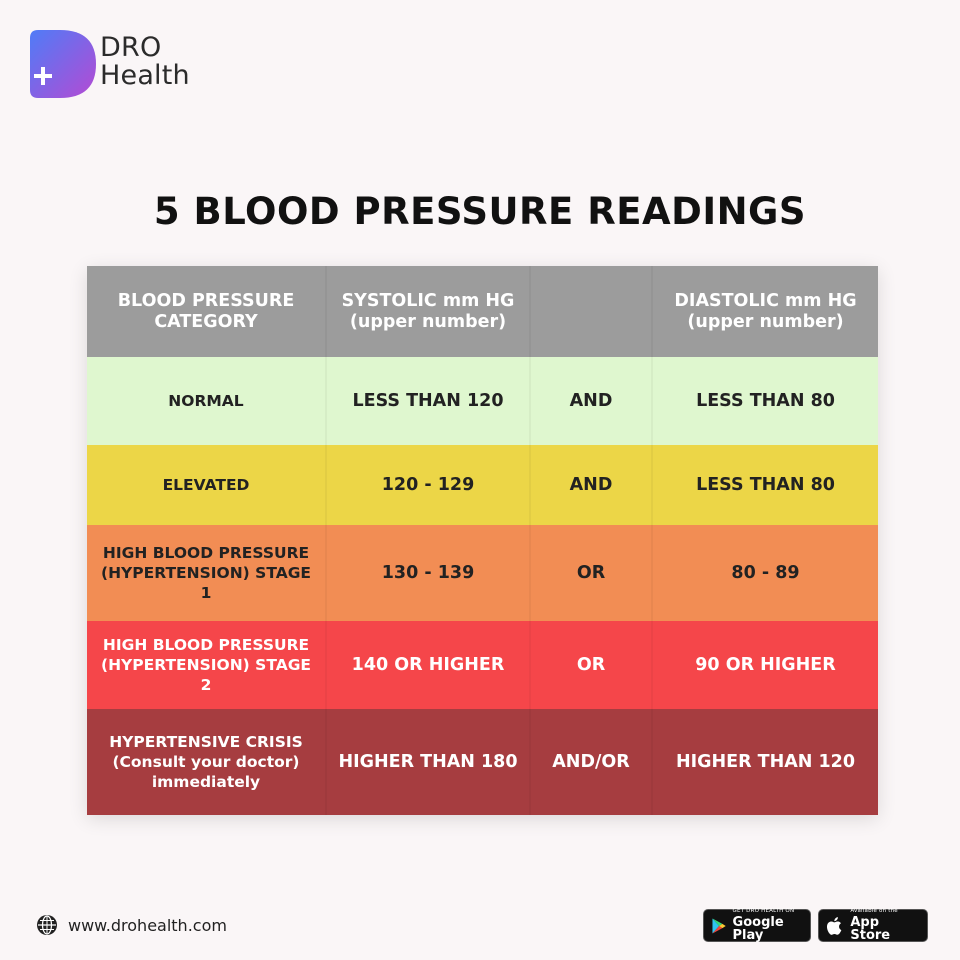 This screenshot has width=960, height=960. What do you see at coordinates (480, 211) in the screenshot?
I see `page-title: 5 BLOOD PRESSURE READINGS` at bounding box center [480, 211].